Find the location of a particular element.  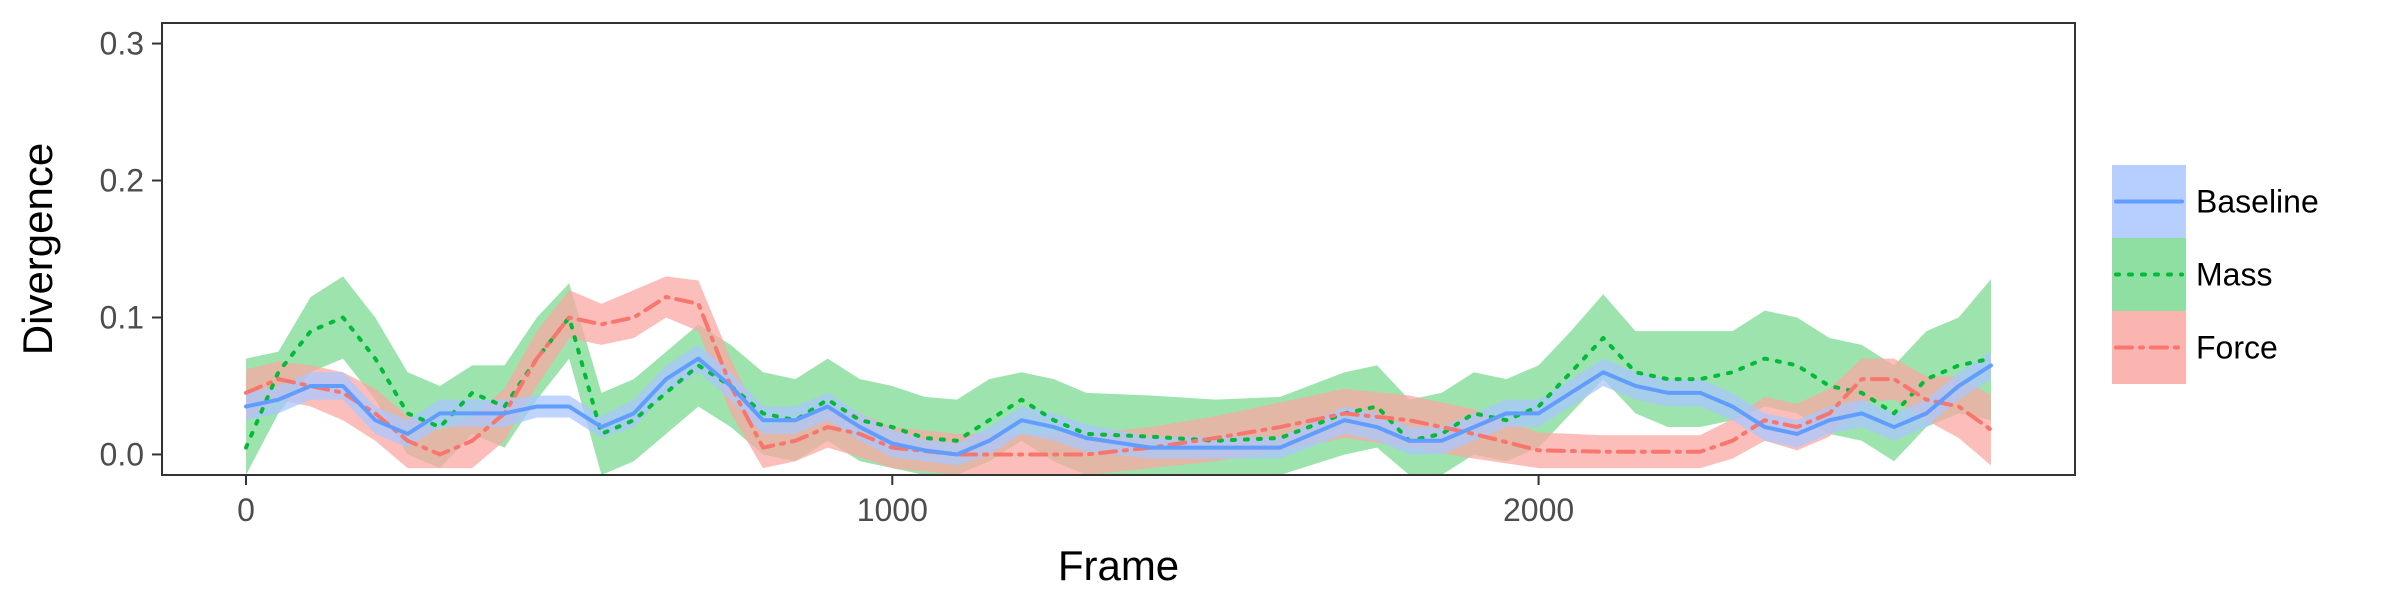

legend-item-mass: Mass is located at coordinates (2192, 274).